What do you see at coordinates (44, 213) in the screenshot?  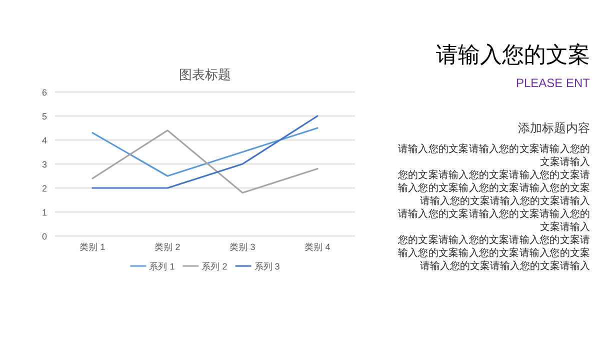 I see `y-tick-label: 1` at bounding box center [44, 213].